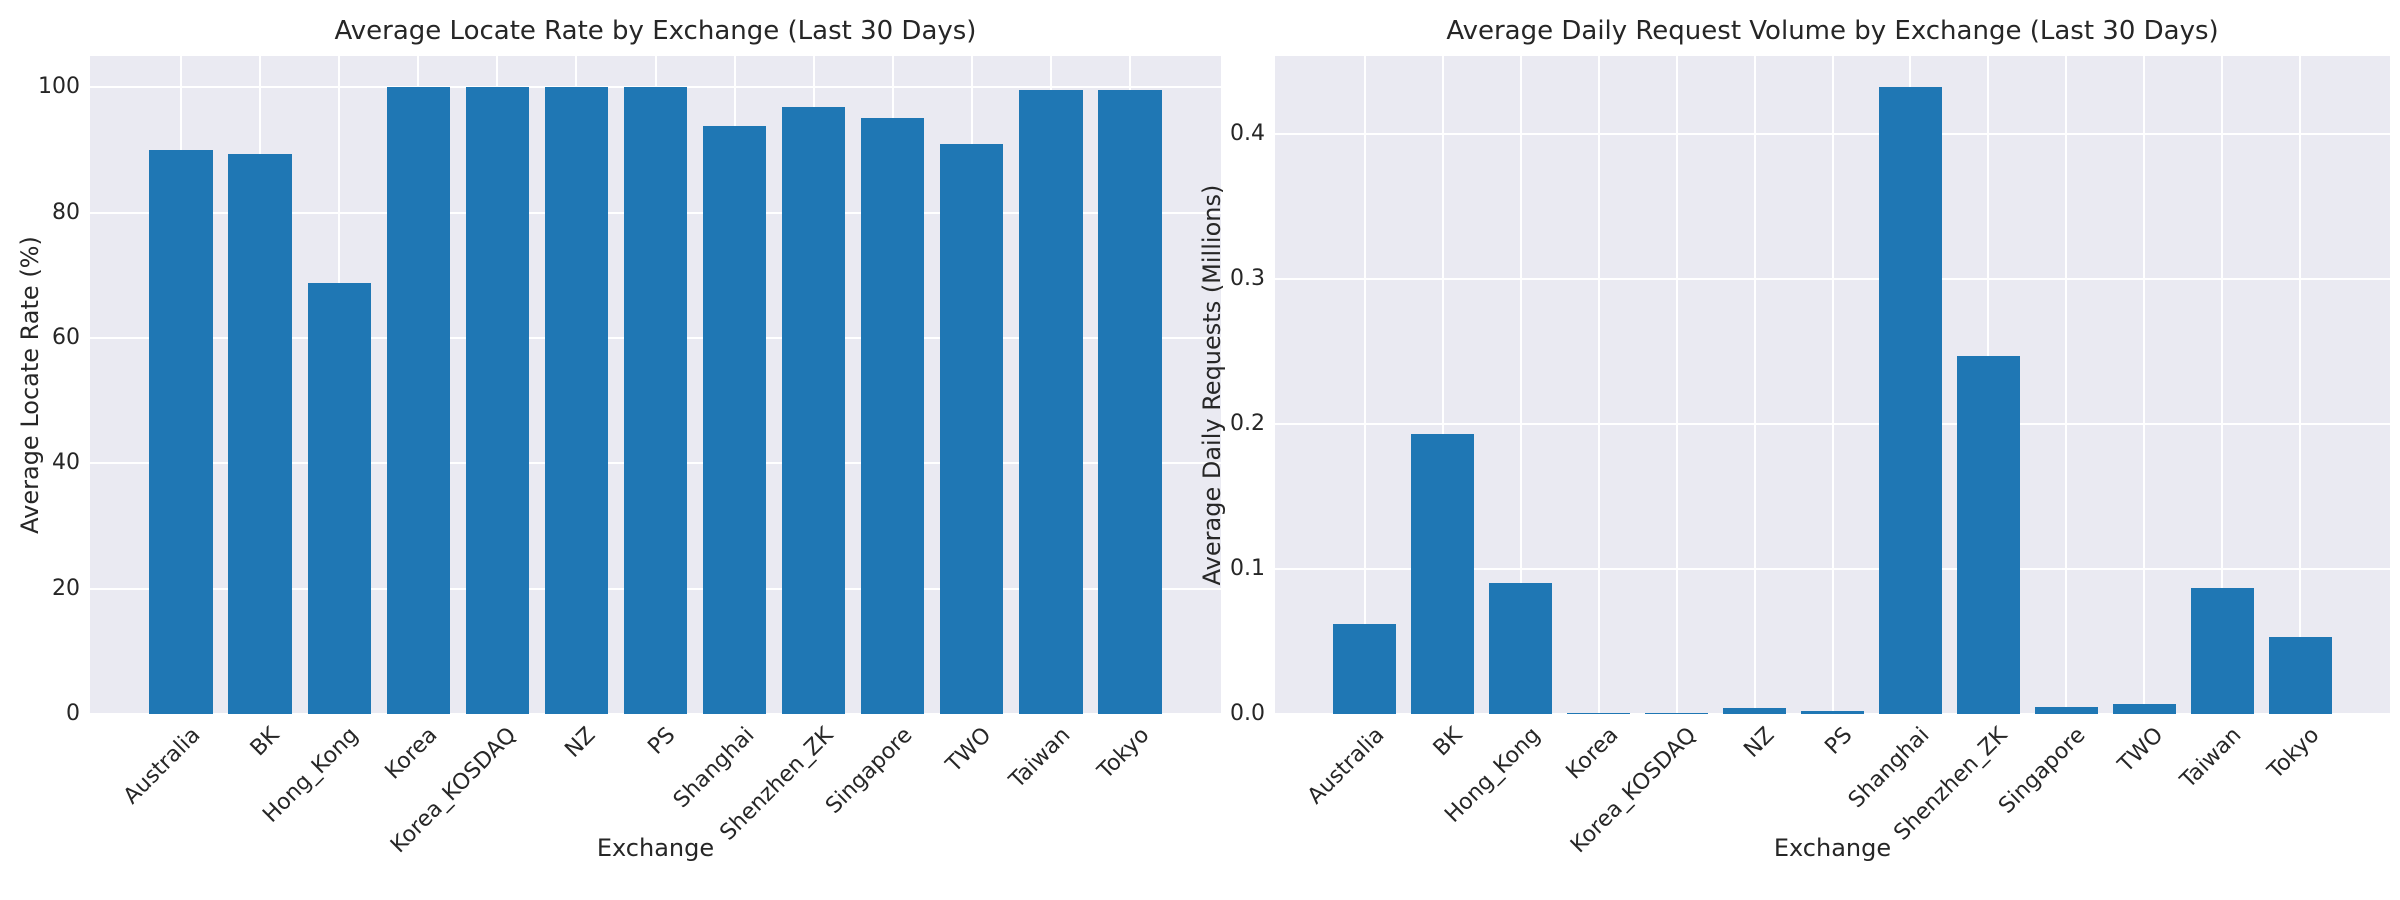 The height and width of the screenshot is (900, 2400). I want to click on y-tick-label: 0, so click(73, 713).